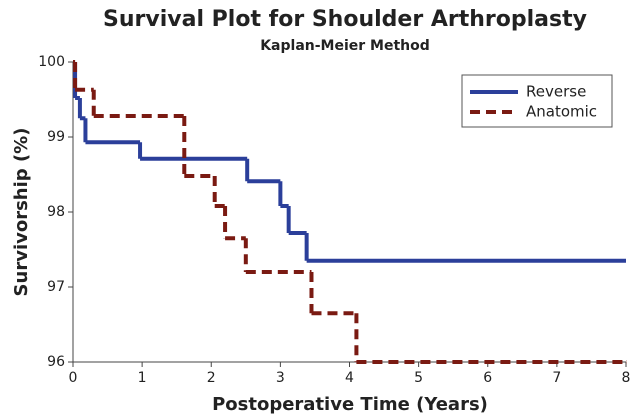 The width and height of the screenshot is (630, 414). I want to click on x-tick-label: 6, so click(487, 378).